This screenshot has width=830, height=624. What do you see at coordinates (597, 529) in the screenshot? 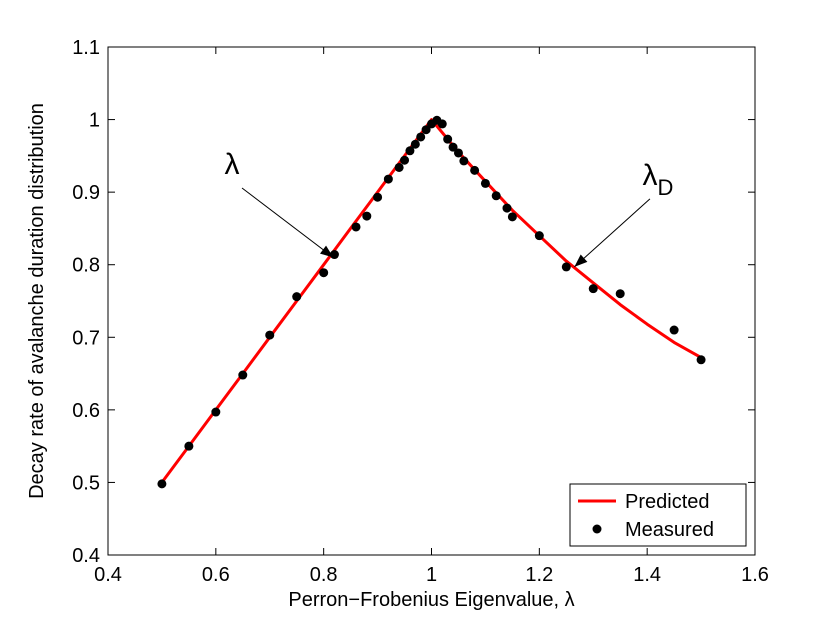
I see `legend-swatch-measured` at bounding box center [597, 529].